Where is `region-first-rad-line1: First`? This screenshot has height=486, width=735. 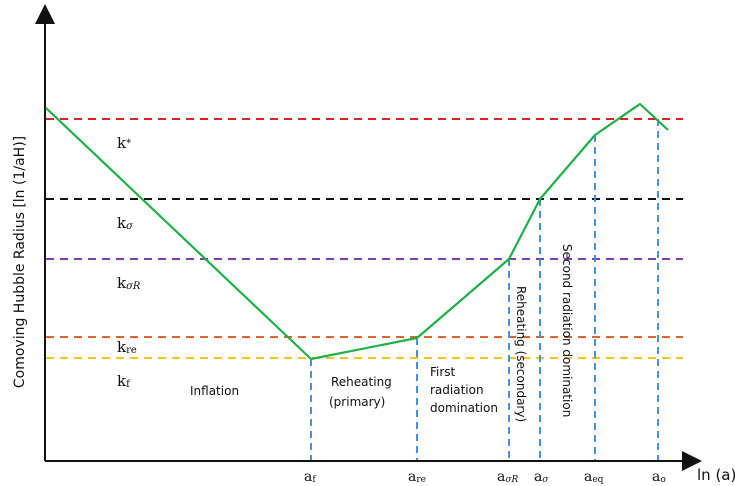 region-first-rad-line1: First is located at coordinates (443, 372).